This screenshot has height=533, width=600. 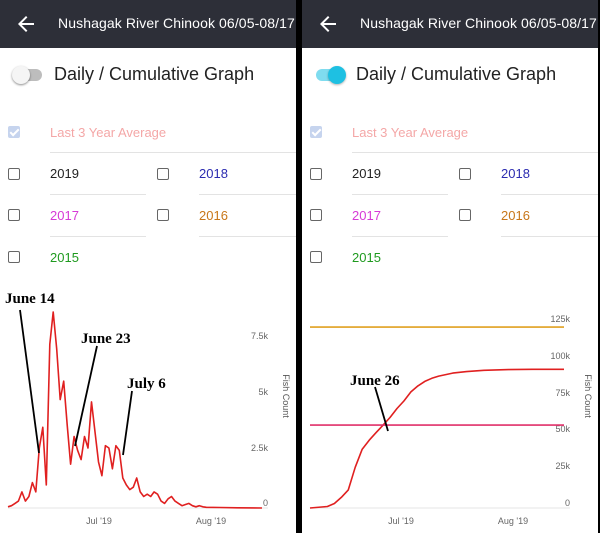 I want to click on annotation-june-23: June 23, so click(x=106, y=339).